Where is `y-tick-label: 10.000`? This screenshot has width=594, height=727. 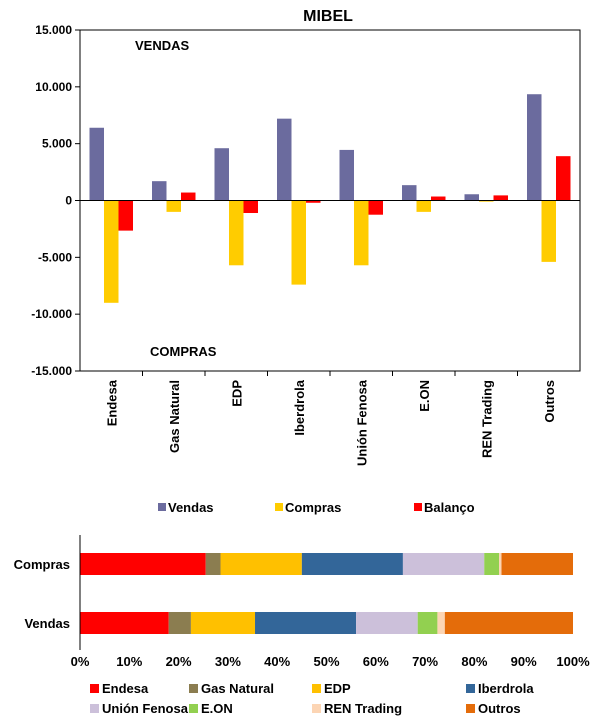
y-tick-label: 10.000 is located at coordinates (53, 87).